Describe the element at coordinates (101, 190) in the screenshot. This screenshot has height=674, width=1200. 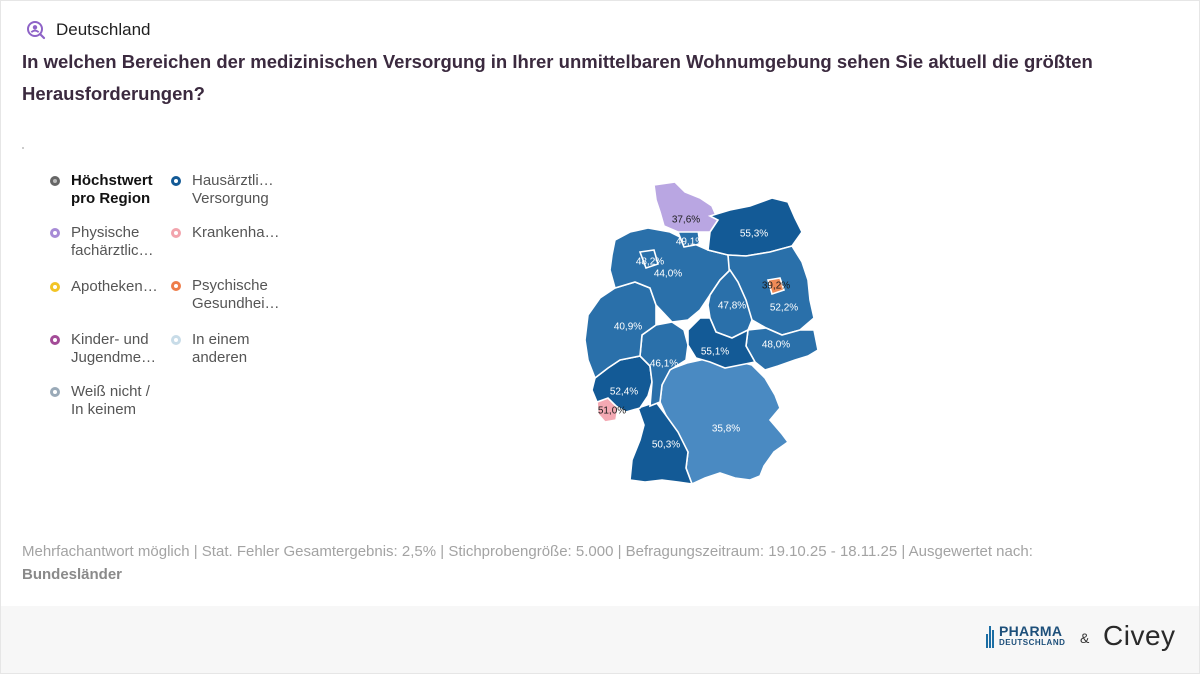
I see `legend-item-hoechstwert: Höchstwert pro Region` at that location.